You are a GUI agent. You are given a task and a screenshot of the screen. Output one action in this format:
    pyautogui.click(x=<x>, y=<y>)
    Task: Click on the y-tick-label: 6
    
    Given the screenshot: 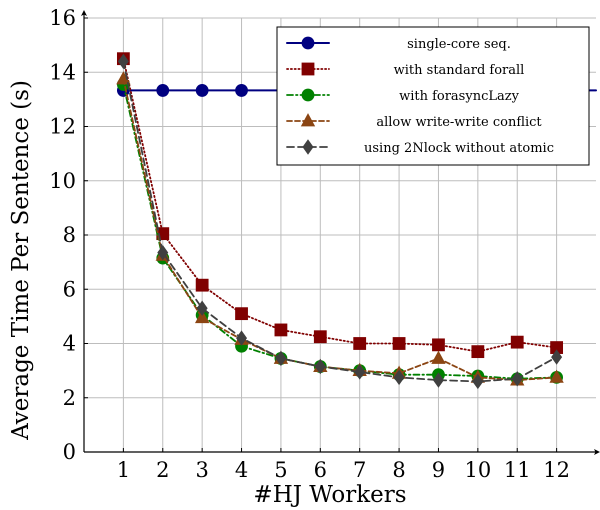 What is the action you would take?
    pyautogui.click(x=69, y=289)
    